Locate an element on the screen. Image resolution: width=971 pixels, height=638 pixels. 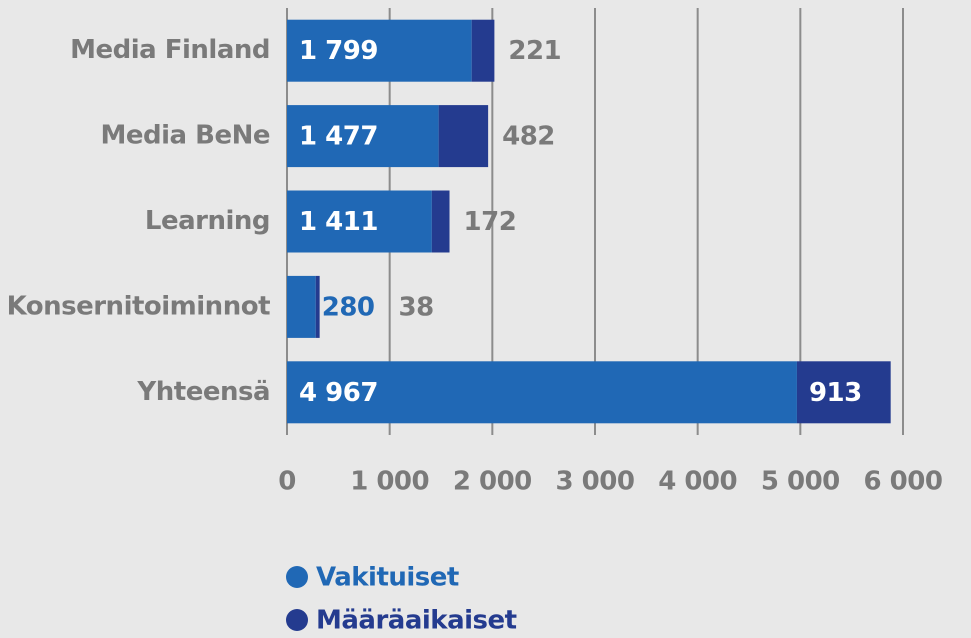
x-tick-label: 5 000 is located at coordinates (800, 482).